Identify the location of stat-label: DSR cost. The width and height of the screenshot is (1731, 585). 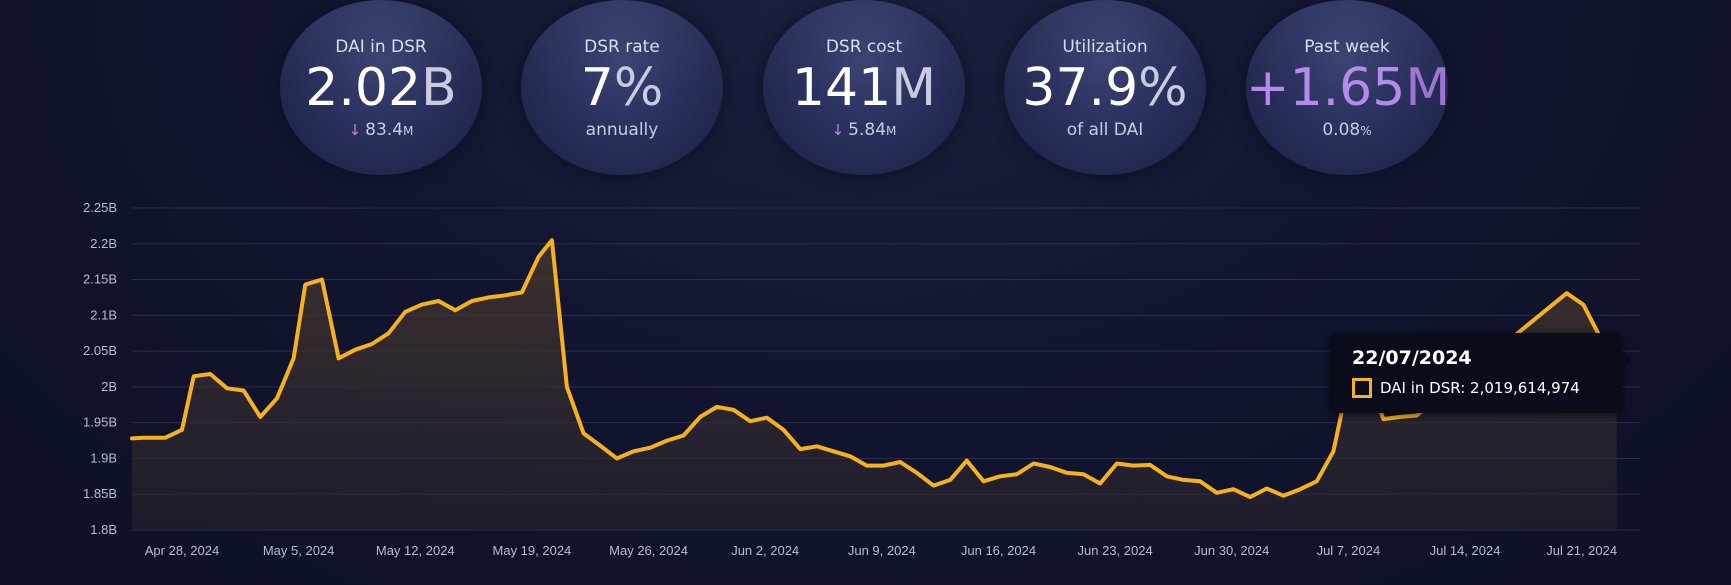
(864, 47).